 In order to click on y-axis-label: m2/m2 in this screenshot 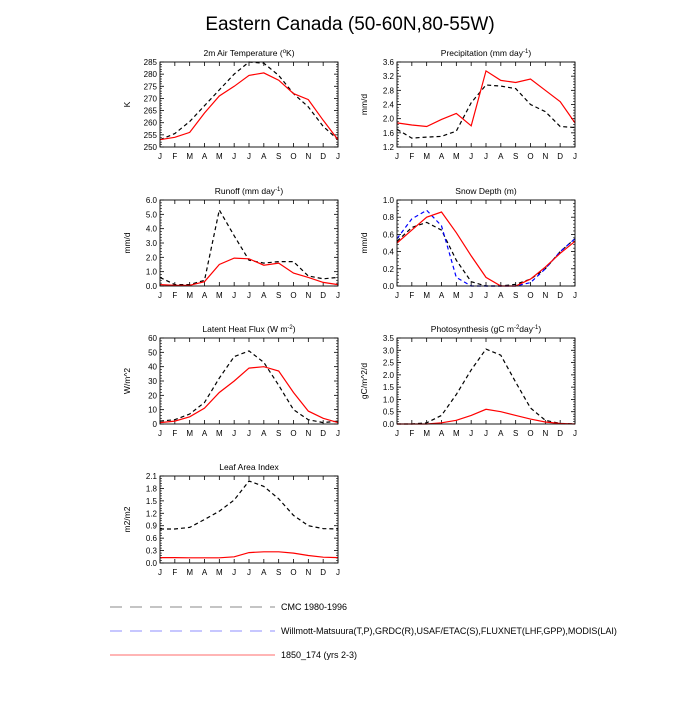, I will do `click(127, 519)`.